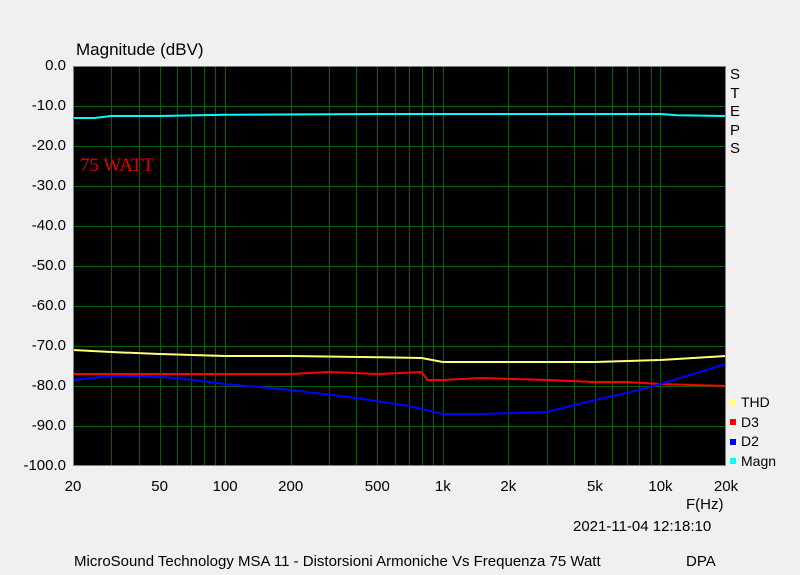 This screenshot has width=800, height=575. What do you see at coordinates (400, 378) in the screenshot?
I see `series-line-d3` at bounding box center [400, 378].